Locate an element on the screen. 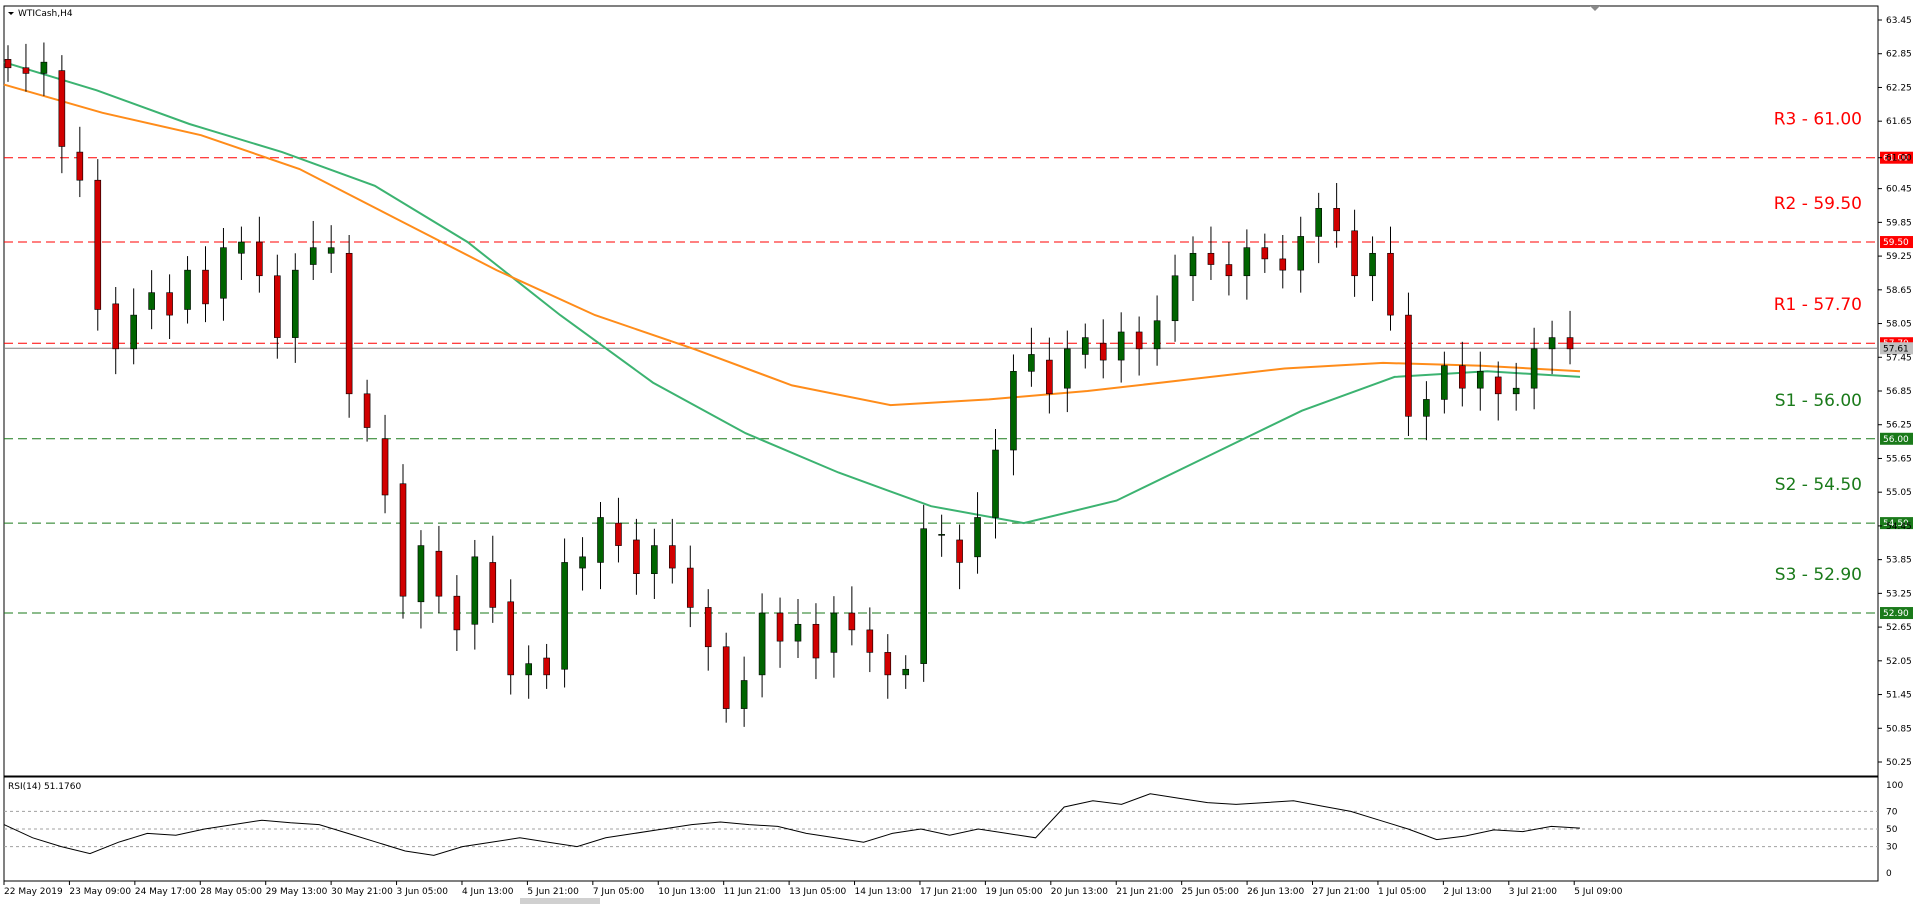 This screenshot has width=1921, height=904. rsi-title: RSI(14) 51.1760 is located at coordinates (44, 787).